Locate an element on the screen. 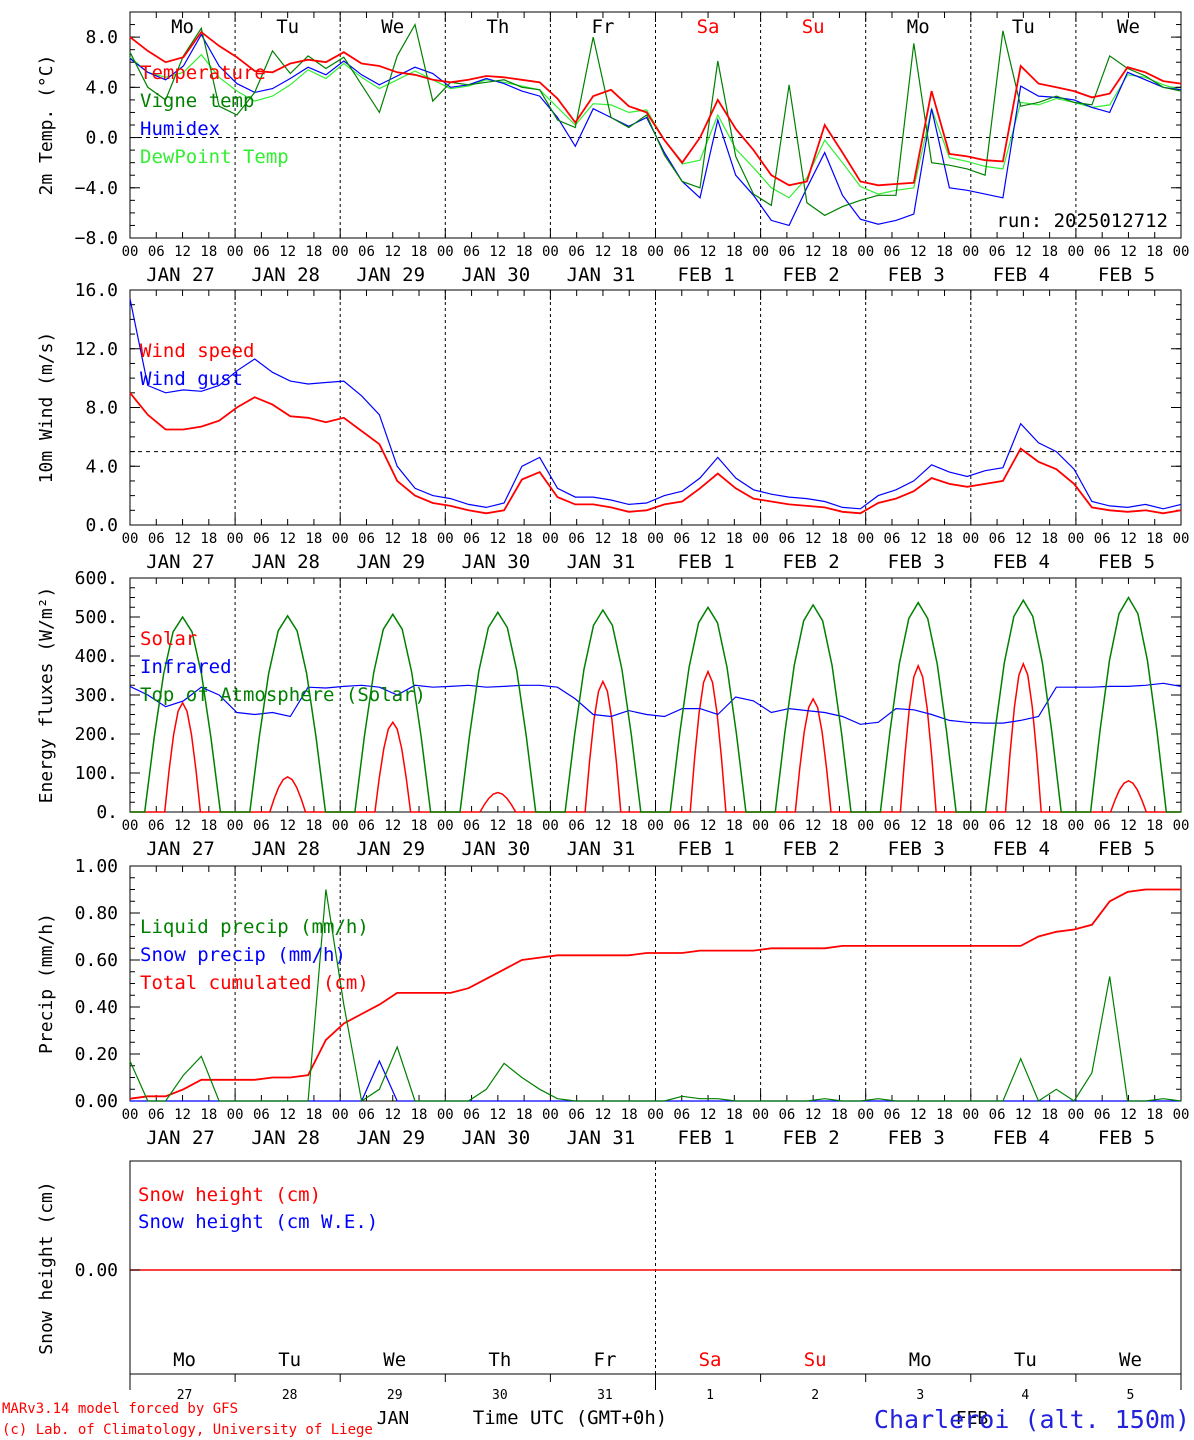 The width and height of the screenshot is (1194, 1440). y-tick-label: 0.20 is located at coordinates (96, 1054).